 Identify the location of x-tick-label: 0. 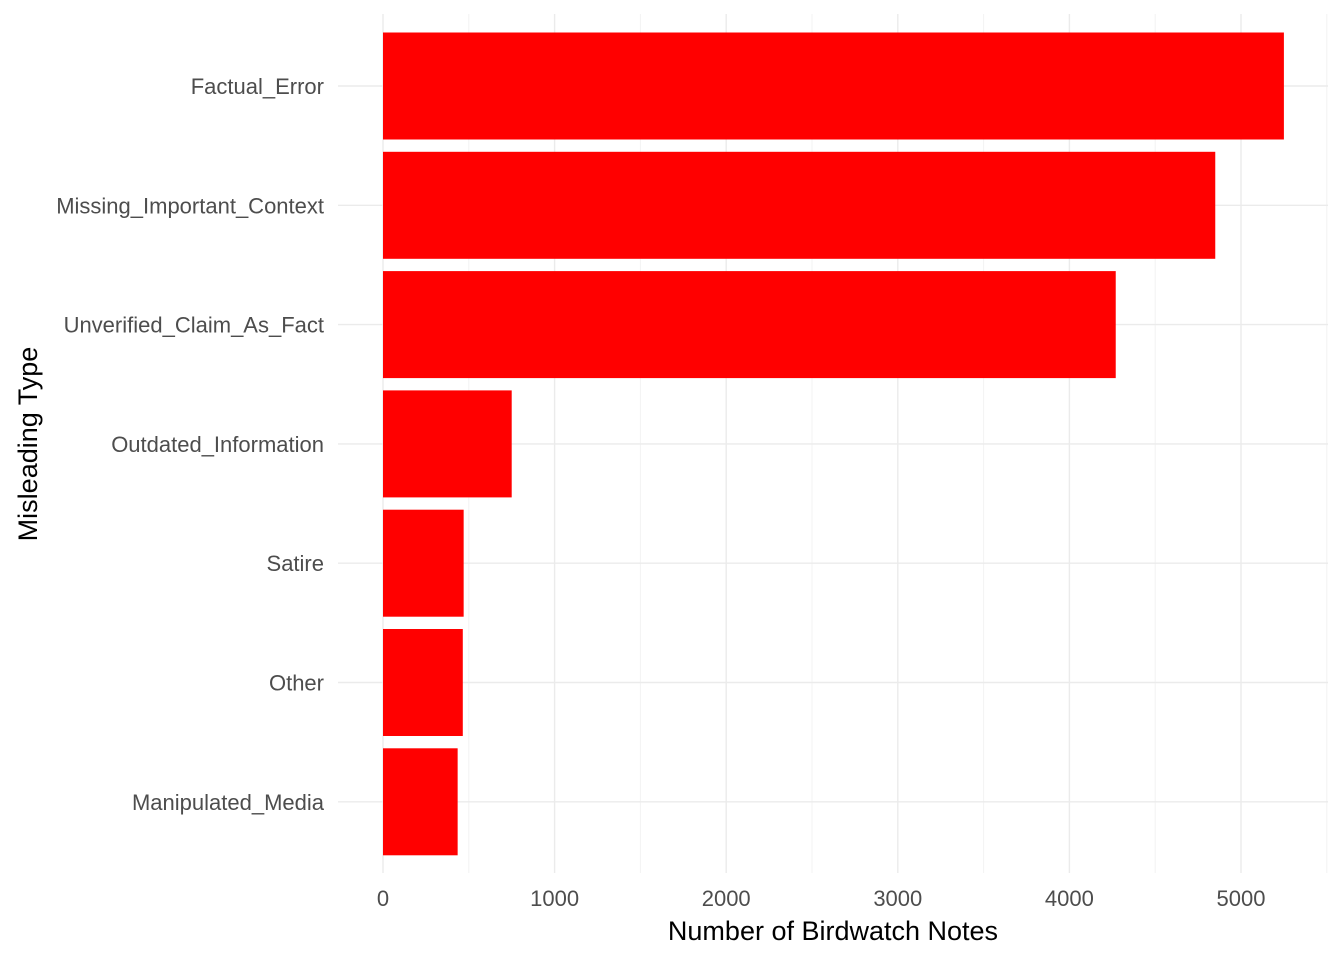
(383, 898).